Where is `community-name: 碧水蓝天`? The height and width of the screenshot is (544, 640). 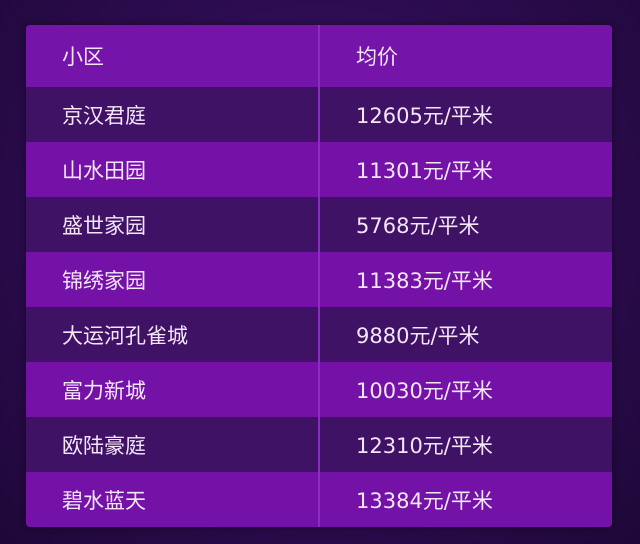
community-name: 碧水蓝天 is located at coordinates (173, 499).